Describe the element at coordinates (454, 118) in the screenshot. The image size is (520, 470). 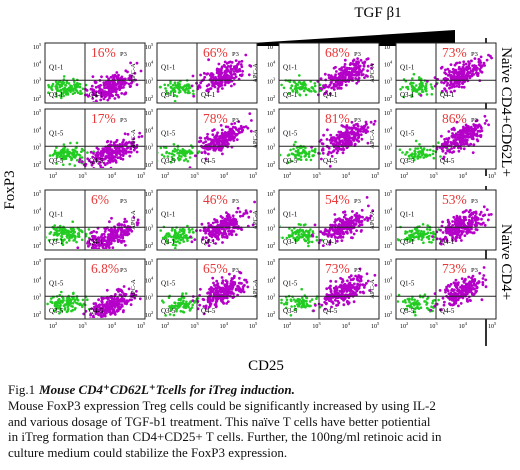
I see `percentage-label: 86%` at that location.